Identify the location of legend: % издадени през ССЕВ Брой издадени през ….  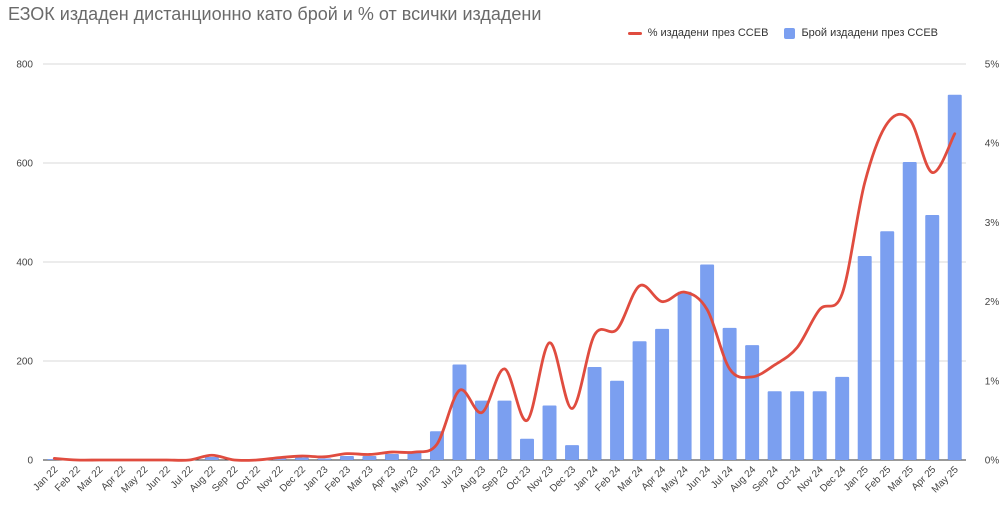
(775, 33).